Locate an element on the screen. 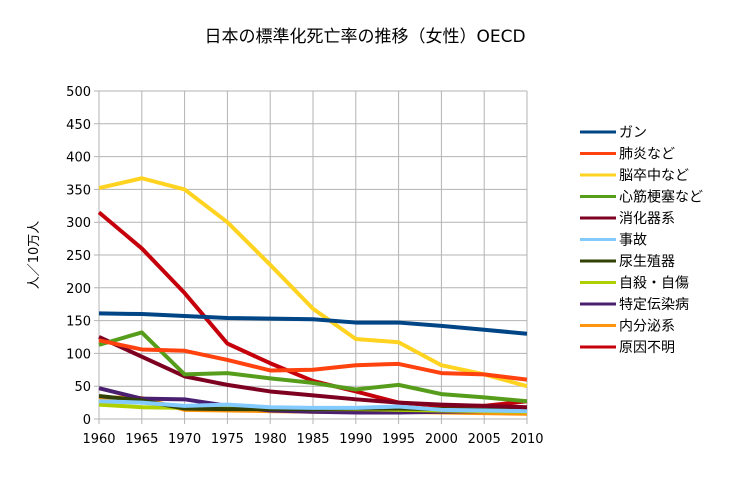 The height and width of the screenshot is (483, 730). y-tick-label: 250 is located at coordinates (78, 256).